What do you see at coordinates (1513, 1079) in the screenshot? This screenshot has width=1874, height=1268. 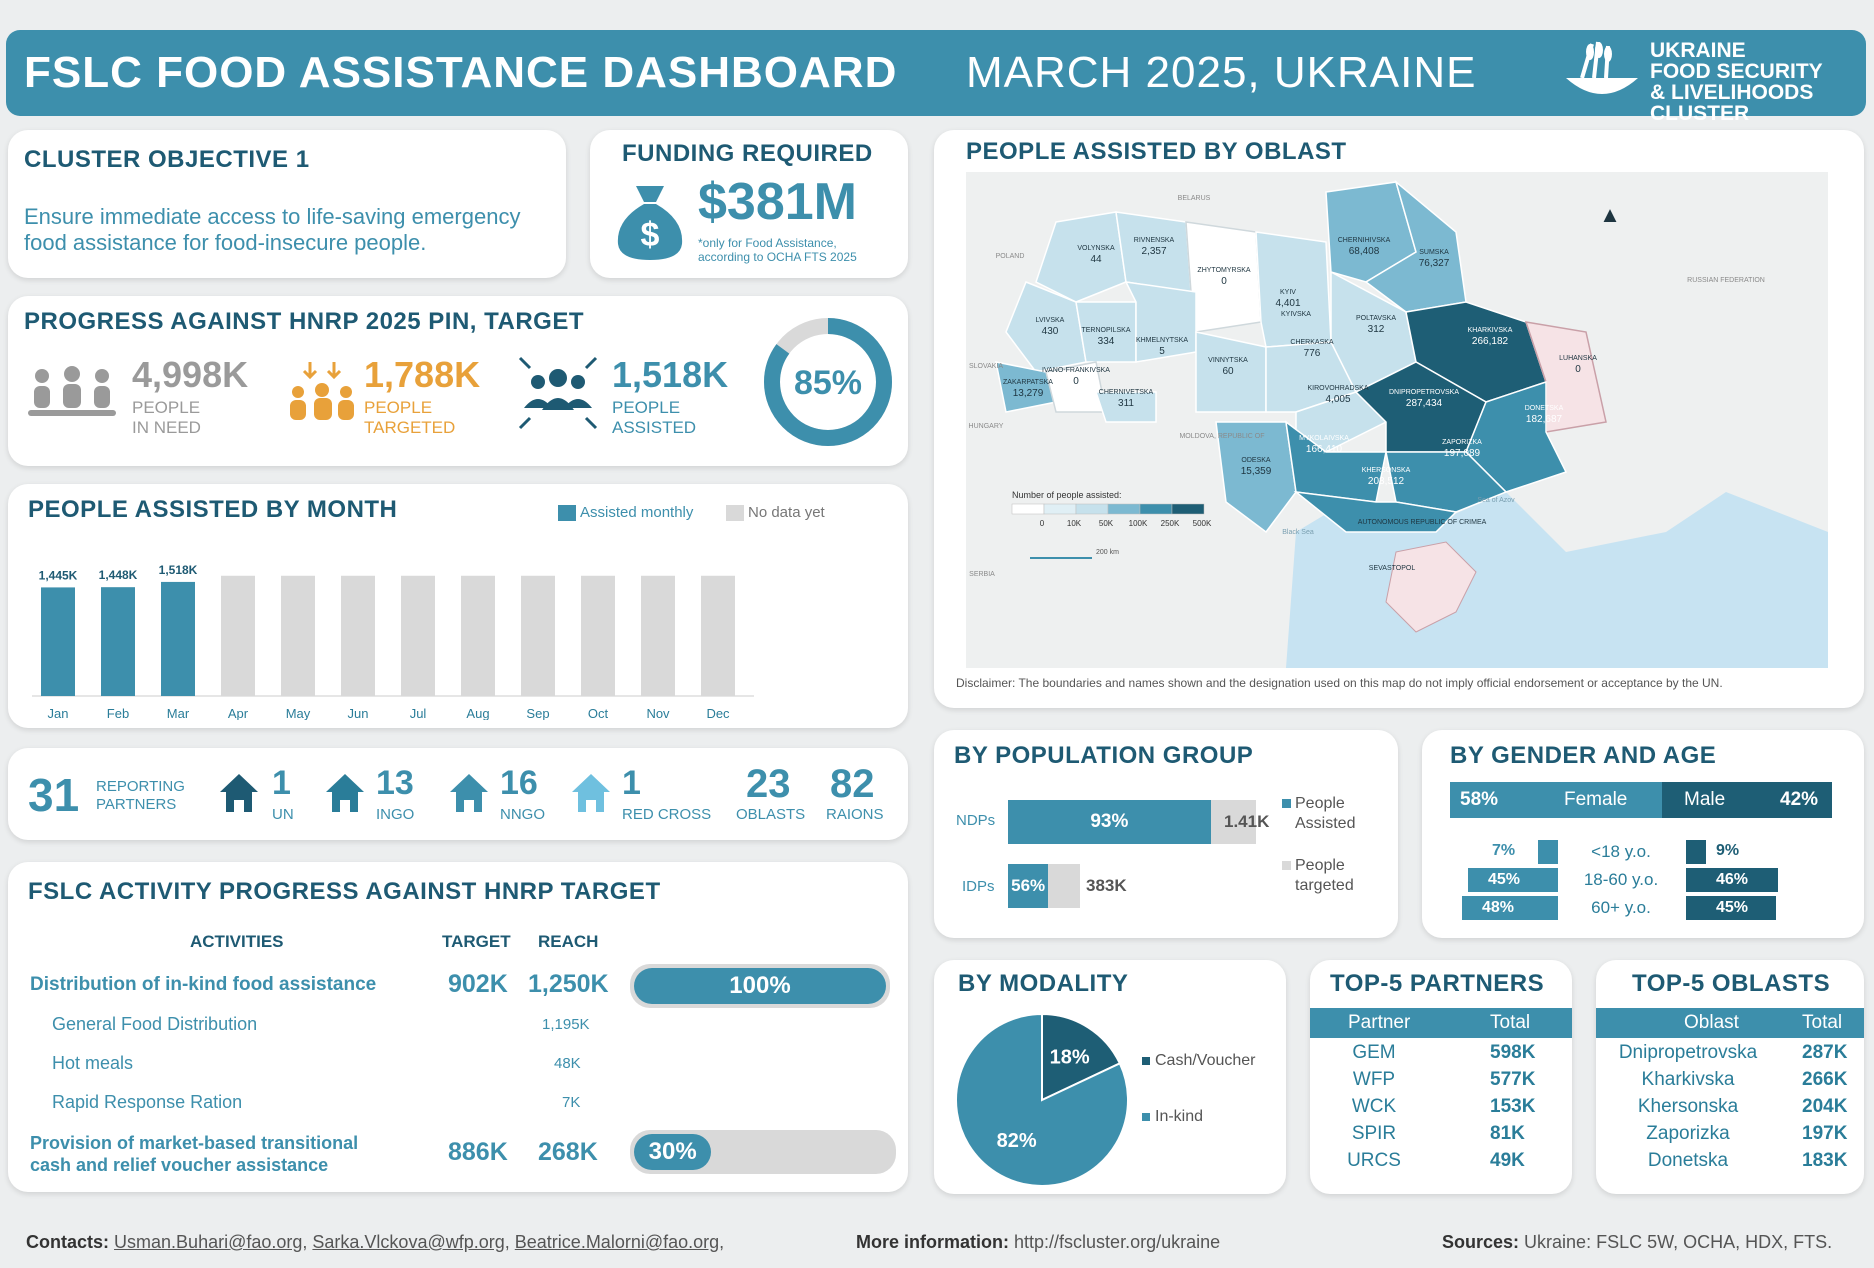 I see `table-cell-total: 577K` at bounding box center [1513, 1079].